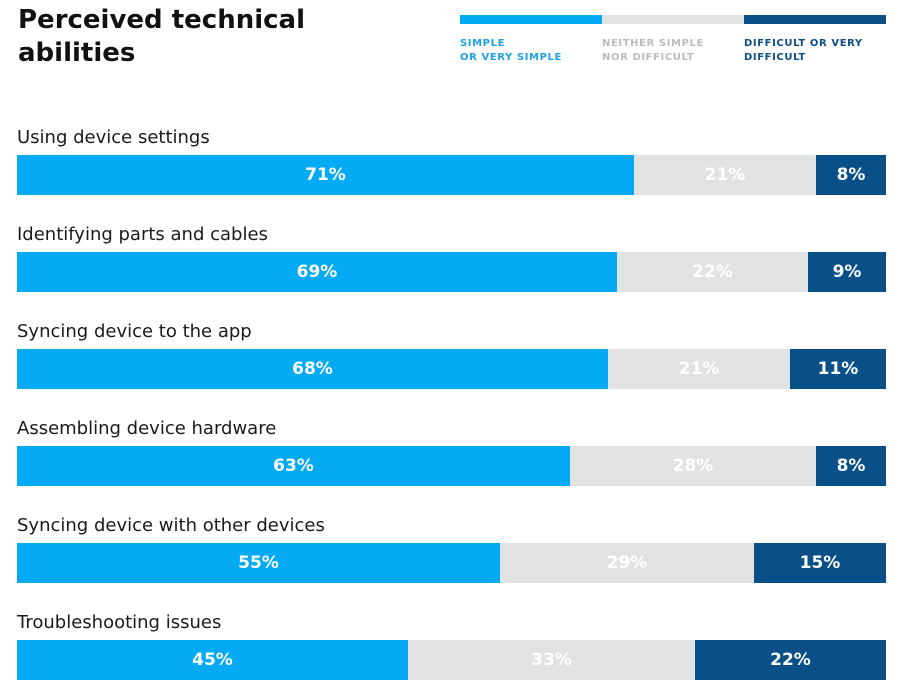 Image resolution: width=900 pixels, height=696 pixels. I want to click on legend-item-simple: SIMPLE OR VERY SIMPLE, so click(531, 45).